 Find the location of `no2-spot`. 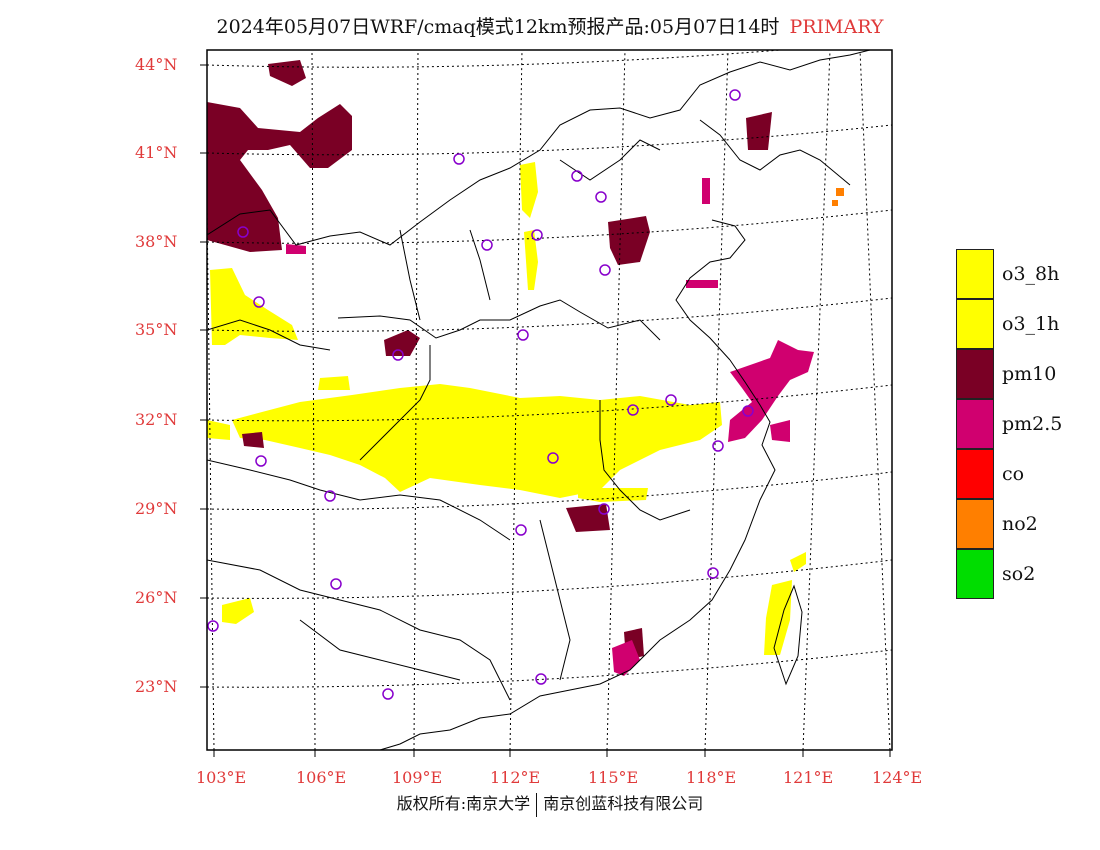

no2-spot is located at coordinates (838, 197).